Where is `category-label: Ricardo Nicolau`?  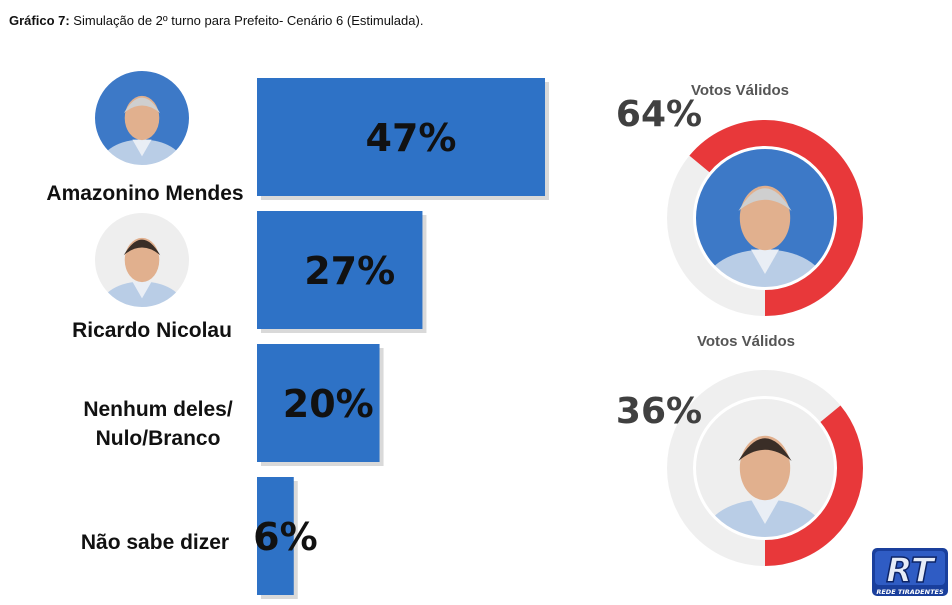 category-label: Ricardo Nicolau is located at coordinates (152, 330).